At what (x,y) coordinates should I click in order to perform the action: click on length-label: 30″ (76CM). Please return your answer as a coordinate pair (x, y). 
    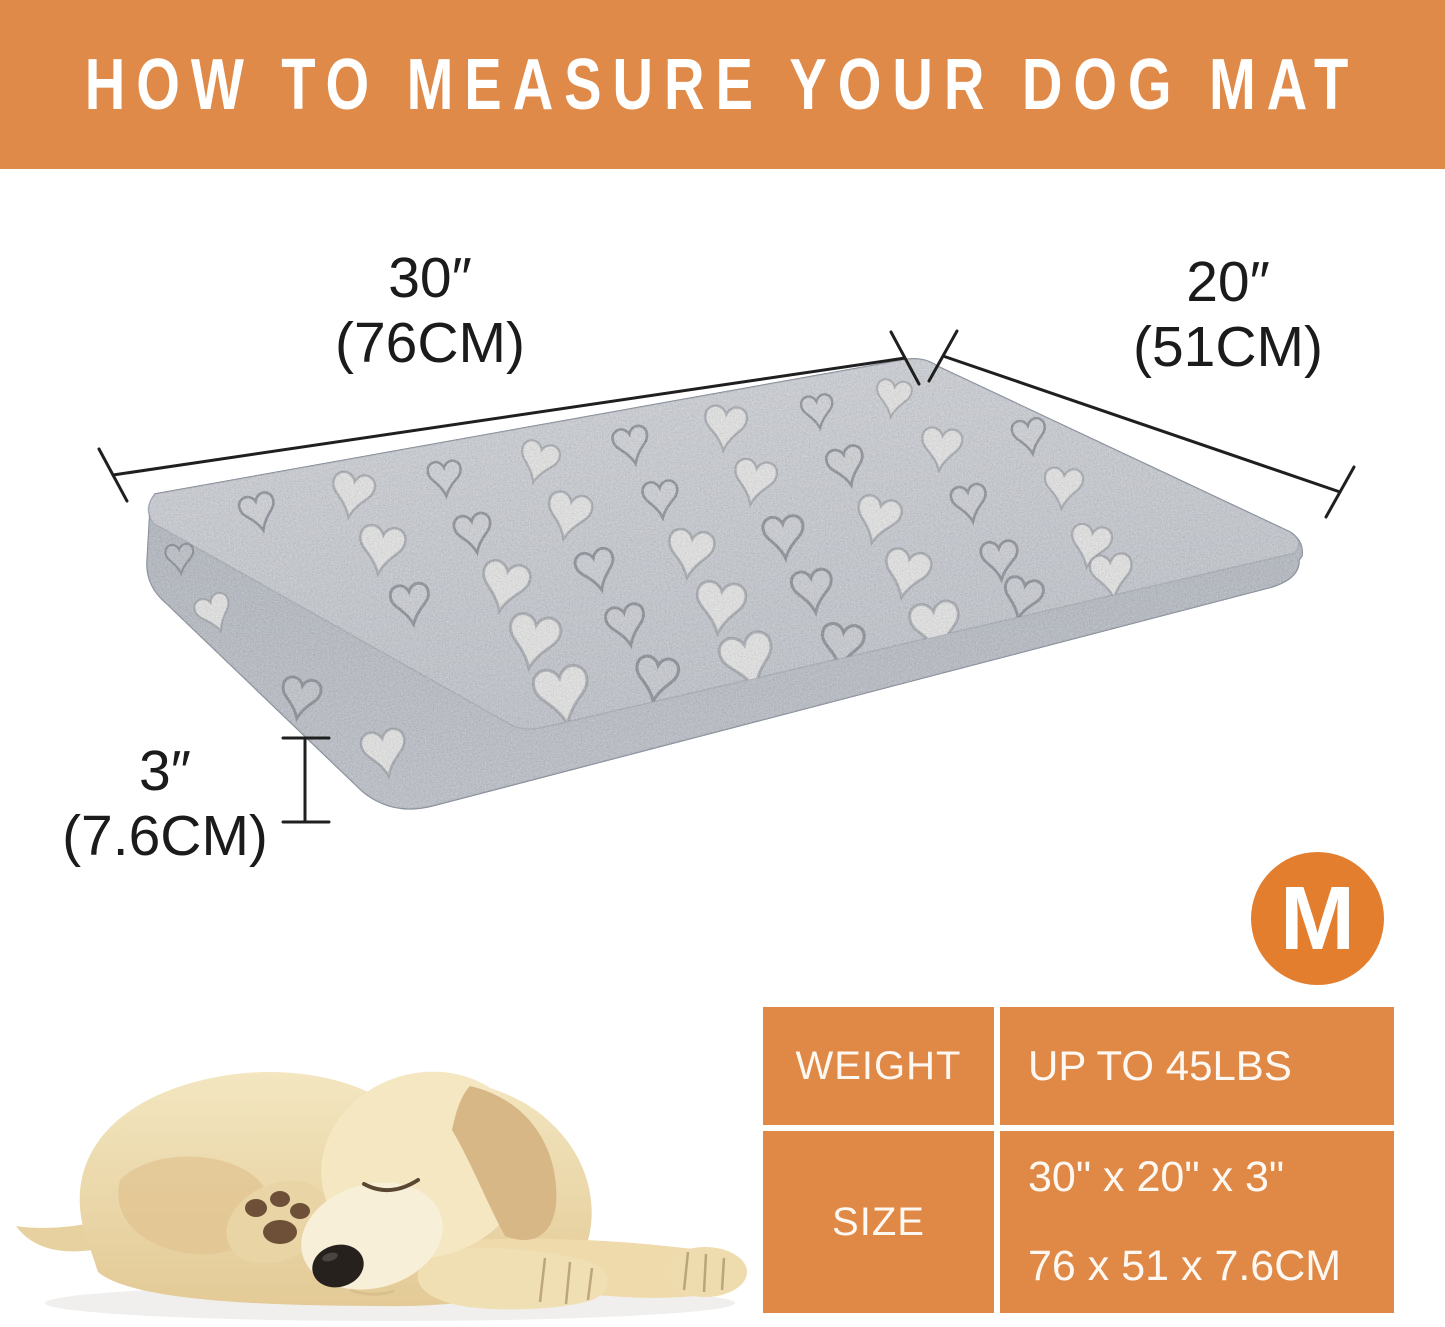
    Looking at the image, I should click on (430, 311).